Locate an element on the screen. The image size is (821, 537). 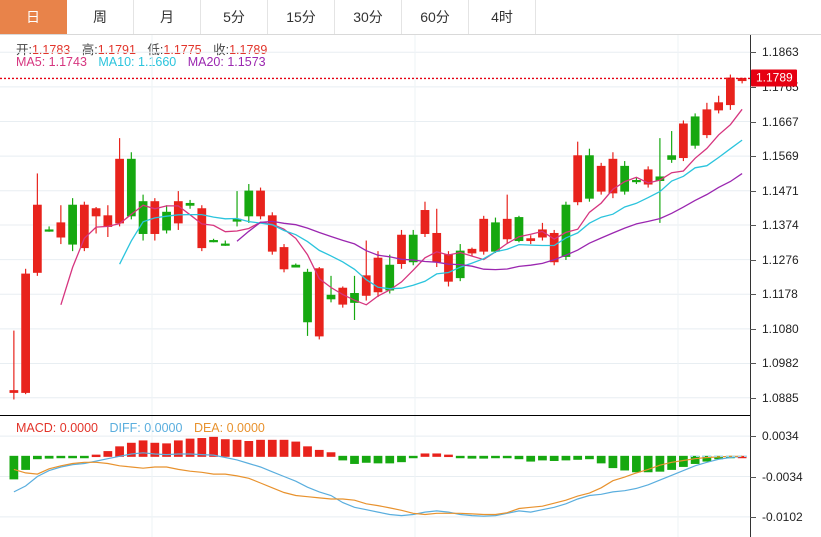
ohlc-legend: 开:1.1783 高:1.1791 低:1.1775 收:1.1789 is located at coordinates (141, 48).